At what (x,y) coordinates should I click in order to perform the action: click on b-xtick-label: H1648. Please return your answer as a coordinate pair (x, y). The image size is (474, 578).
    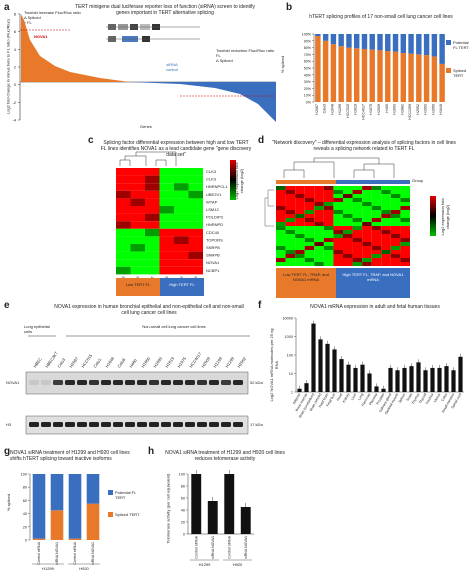
    Looking at the image, I should click on (441, 109).